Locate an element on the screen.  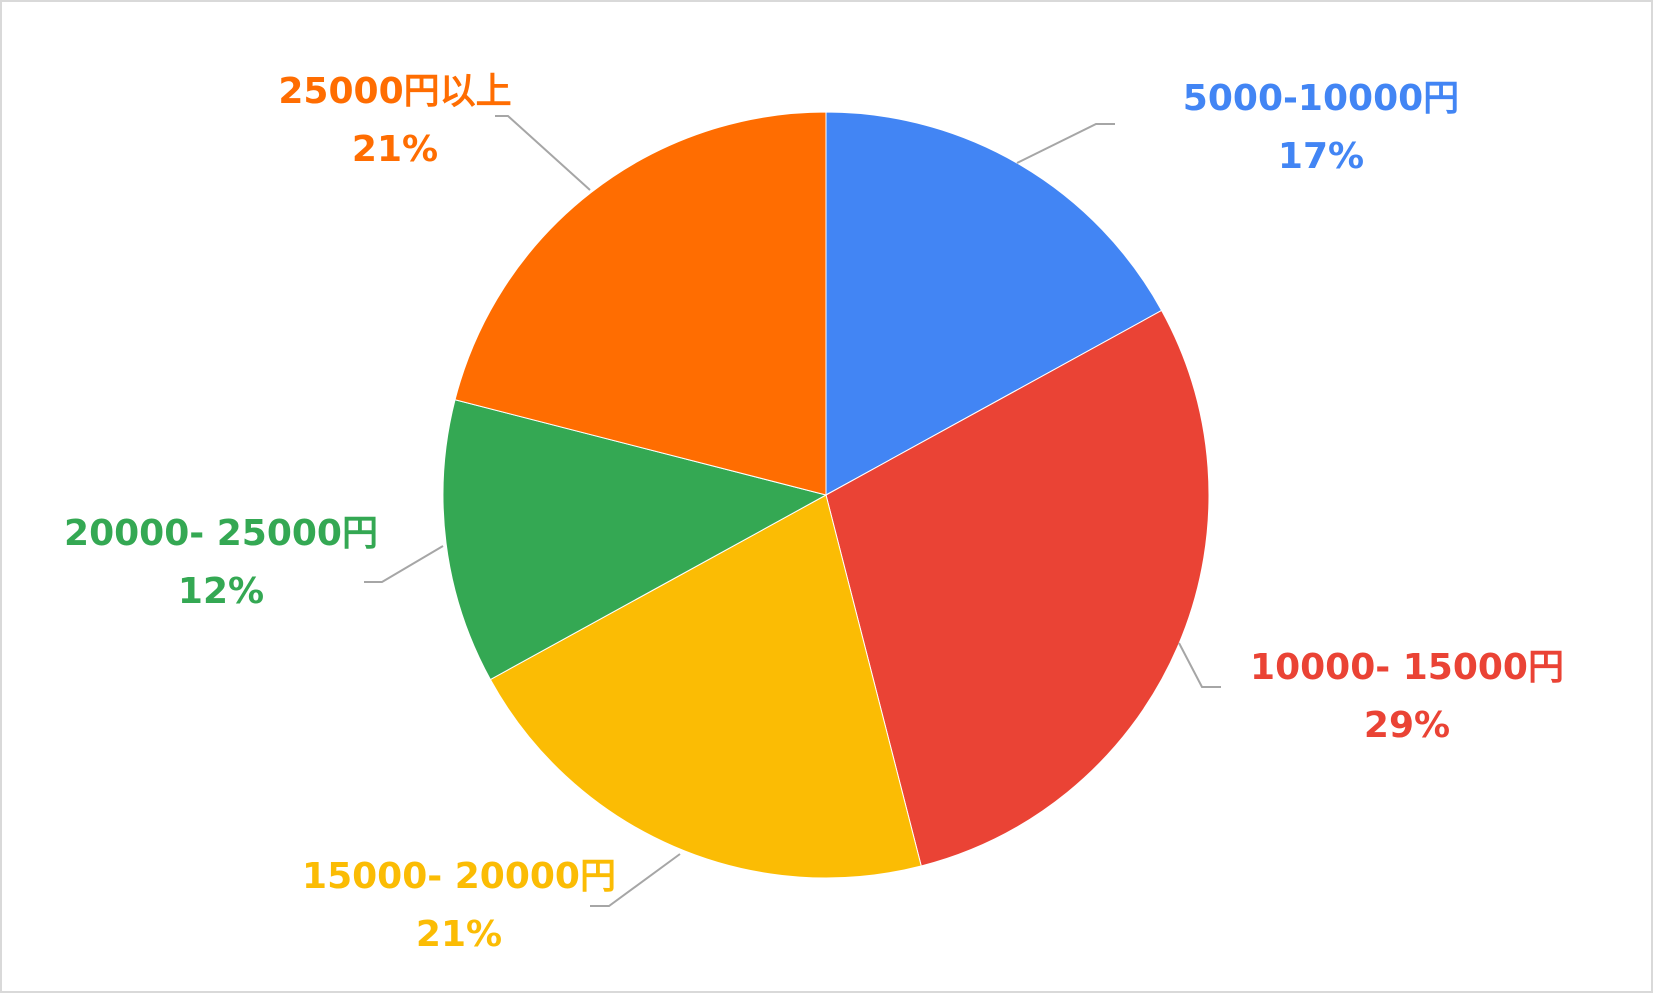
slice-label: 25000円以上 is located at coordinates (394, 91).